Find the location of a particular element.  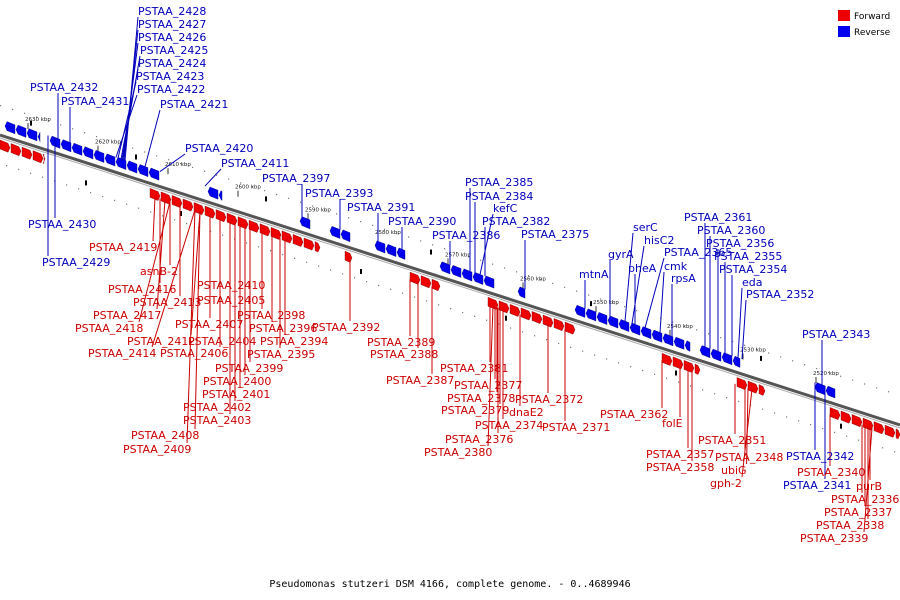

reverse-gene-label: kefC is located at coordinates (505, 208).